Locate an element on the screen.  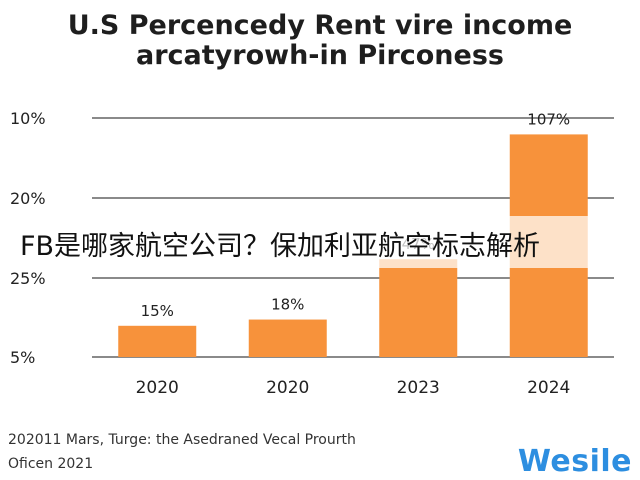
x-tick-label: 2024 is located at coordinates (548, 388).